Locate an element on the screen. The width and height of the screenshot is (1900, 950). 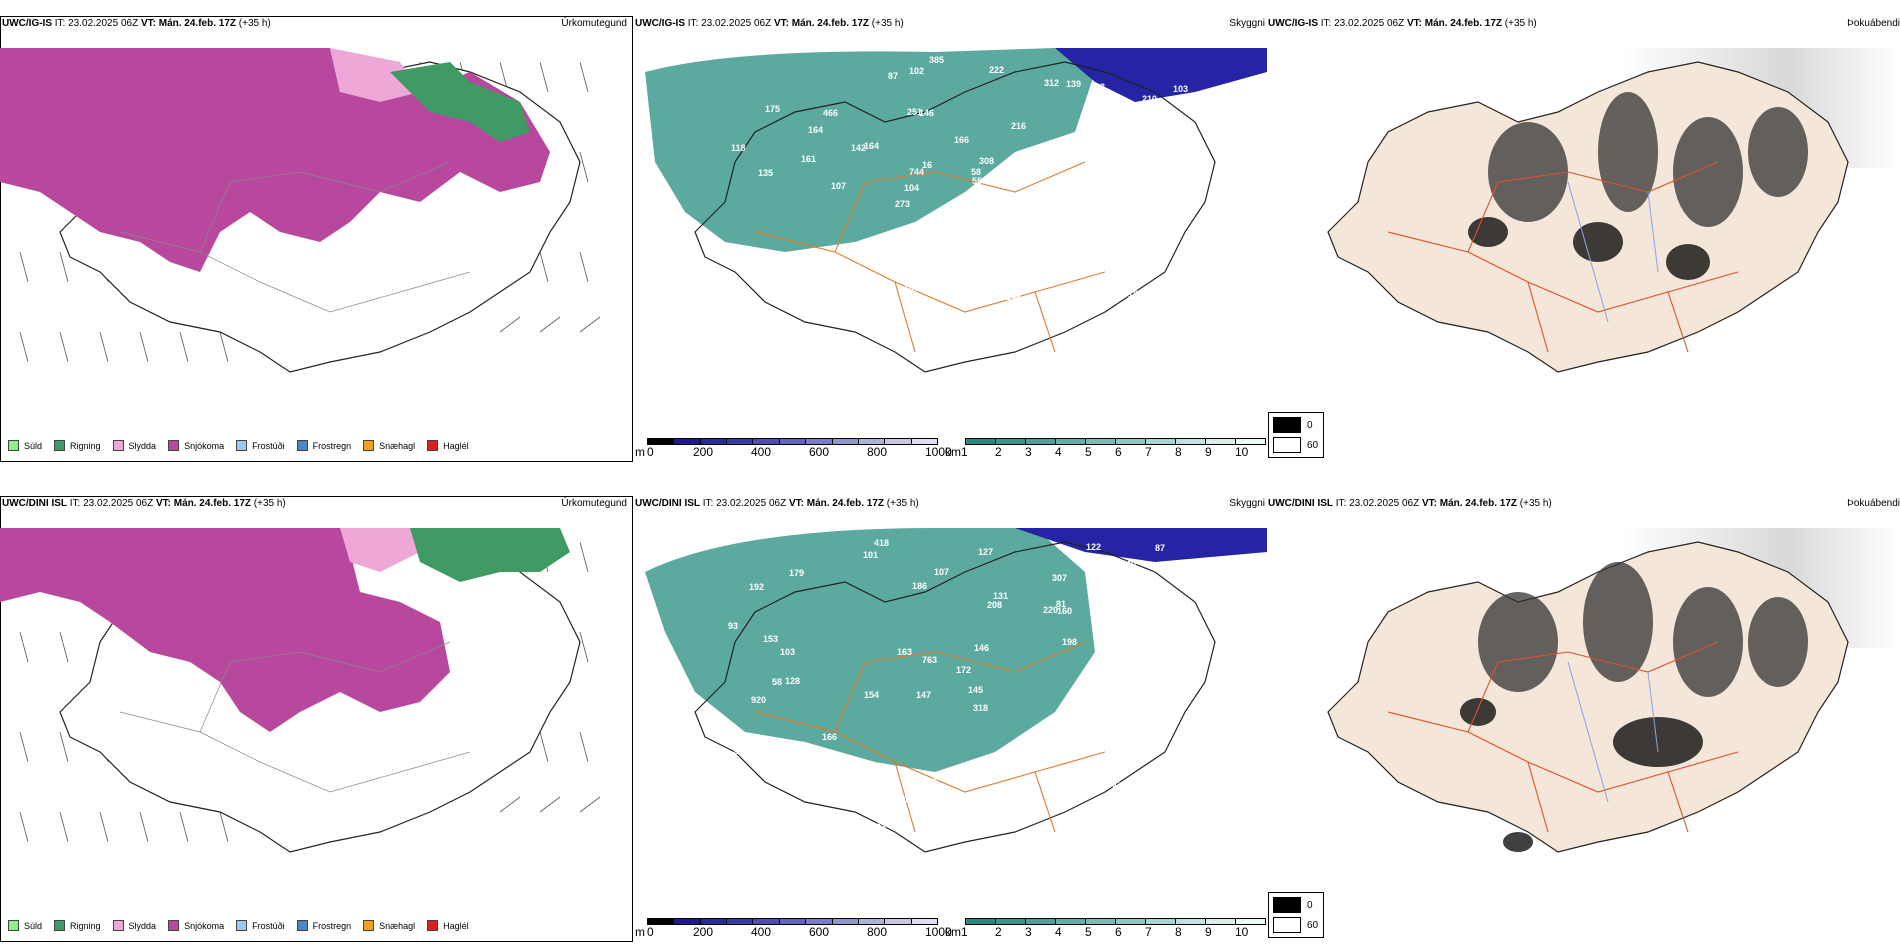
cloud-base-label: 154 is located at coordinates (871, 695).